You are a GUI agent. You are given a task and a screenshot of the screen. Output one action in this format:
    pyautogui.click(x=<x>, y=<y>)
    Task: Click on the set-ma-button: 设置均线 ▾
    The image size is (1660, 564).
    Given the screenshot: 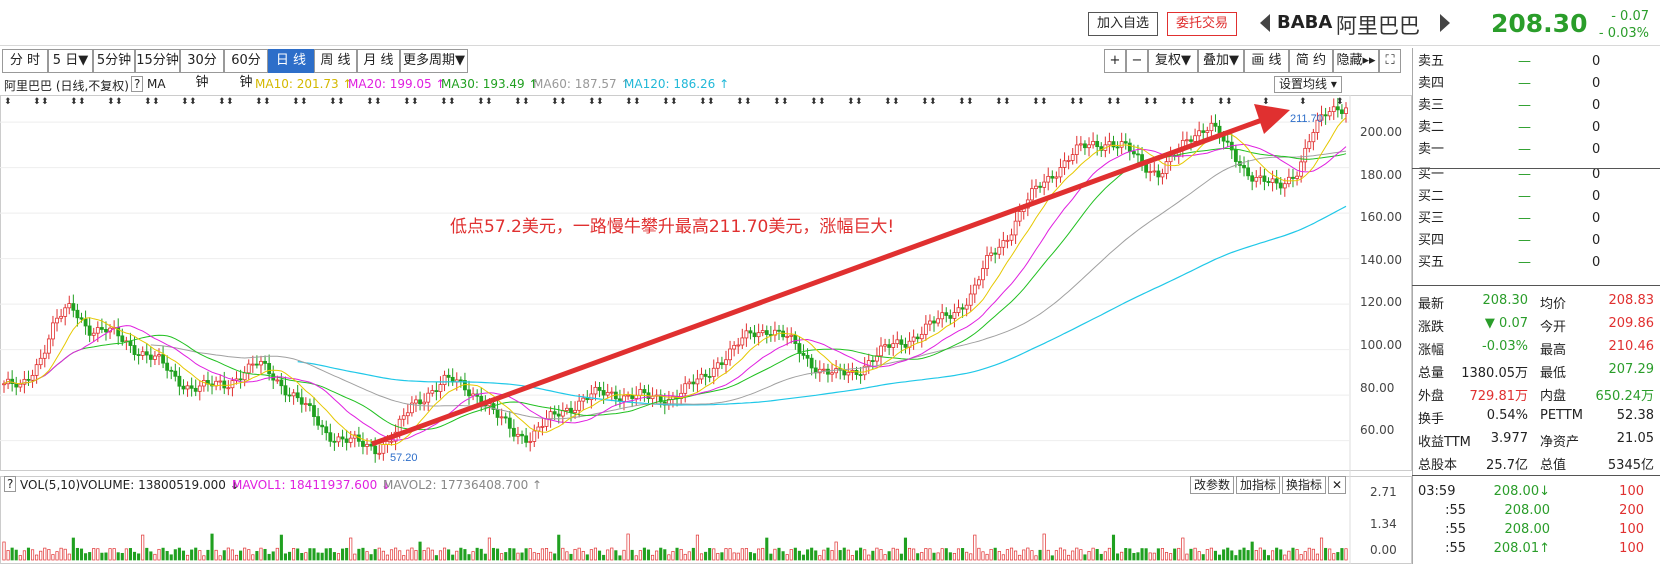 What is the action you would take?
    pyautogui.click(x=1308, y=84)
    